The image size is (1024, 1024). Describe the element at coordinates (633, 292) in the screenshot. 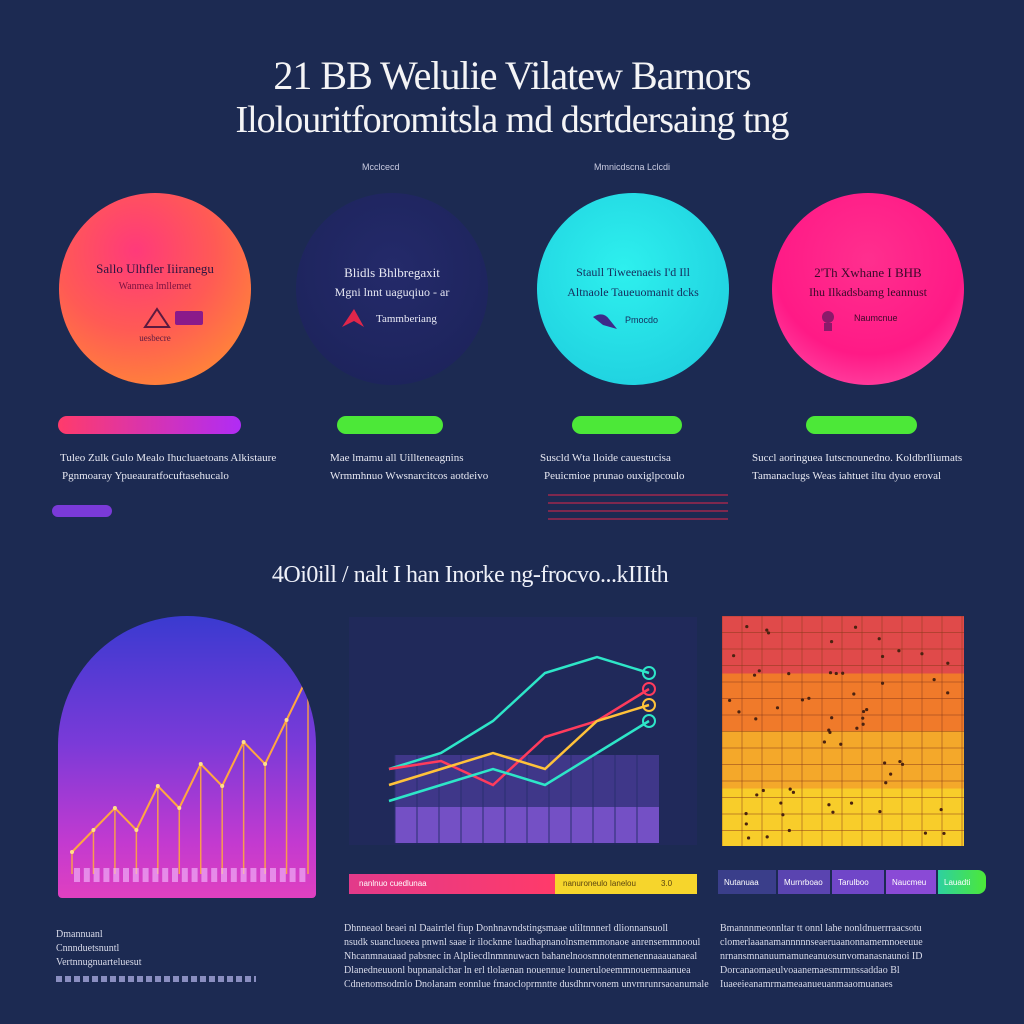

I see `metric-card-3-subtitle: Altnaole Taueuomanit dcks` at that location.